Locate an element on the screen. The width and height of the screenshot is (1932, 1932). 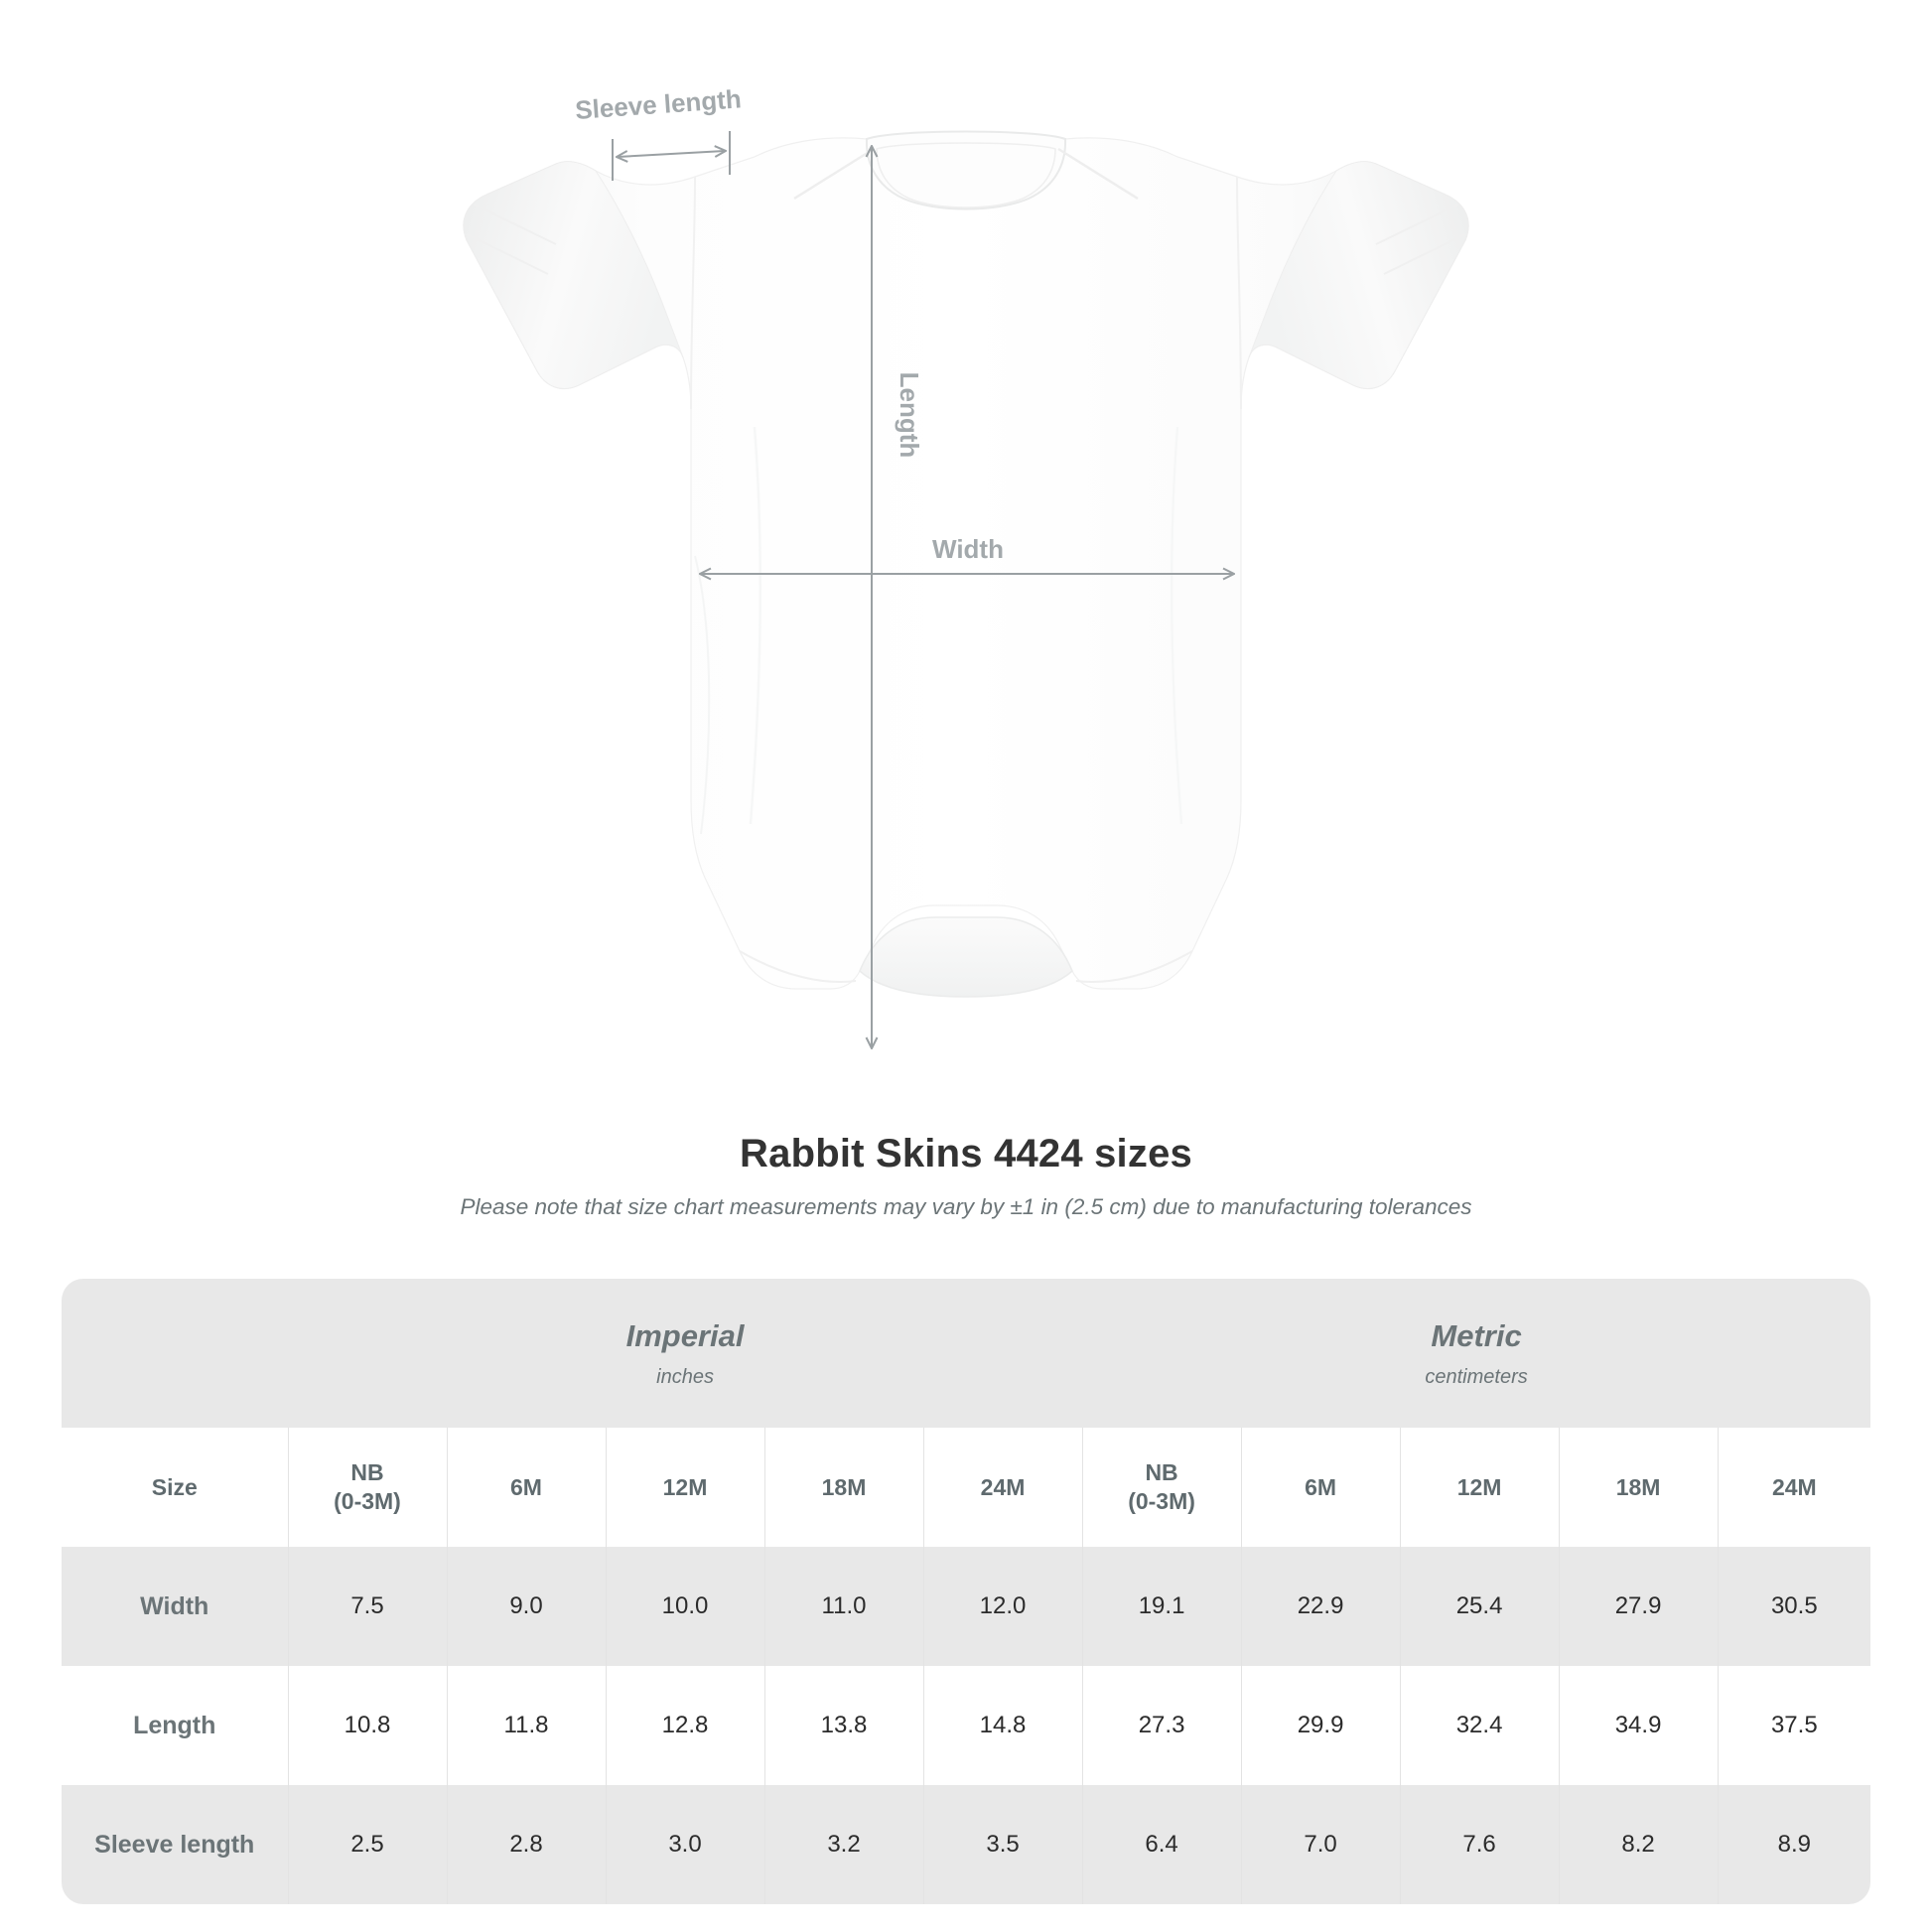
right-armhole-seam is located at coordinates (1239, 293).